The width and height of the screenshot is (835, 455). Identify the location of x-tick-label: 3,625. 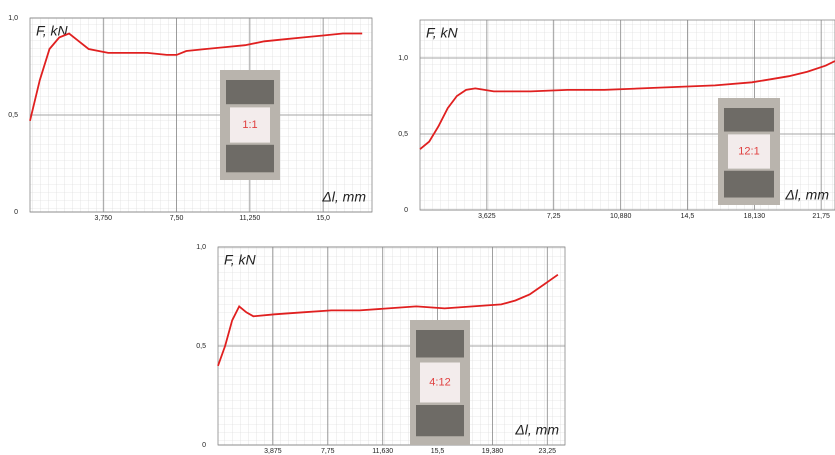
(487, 216).